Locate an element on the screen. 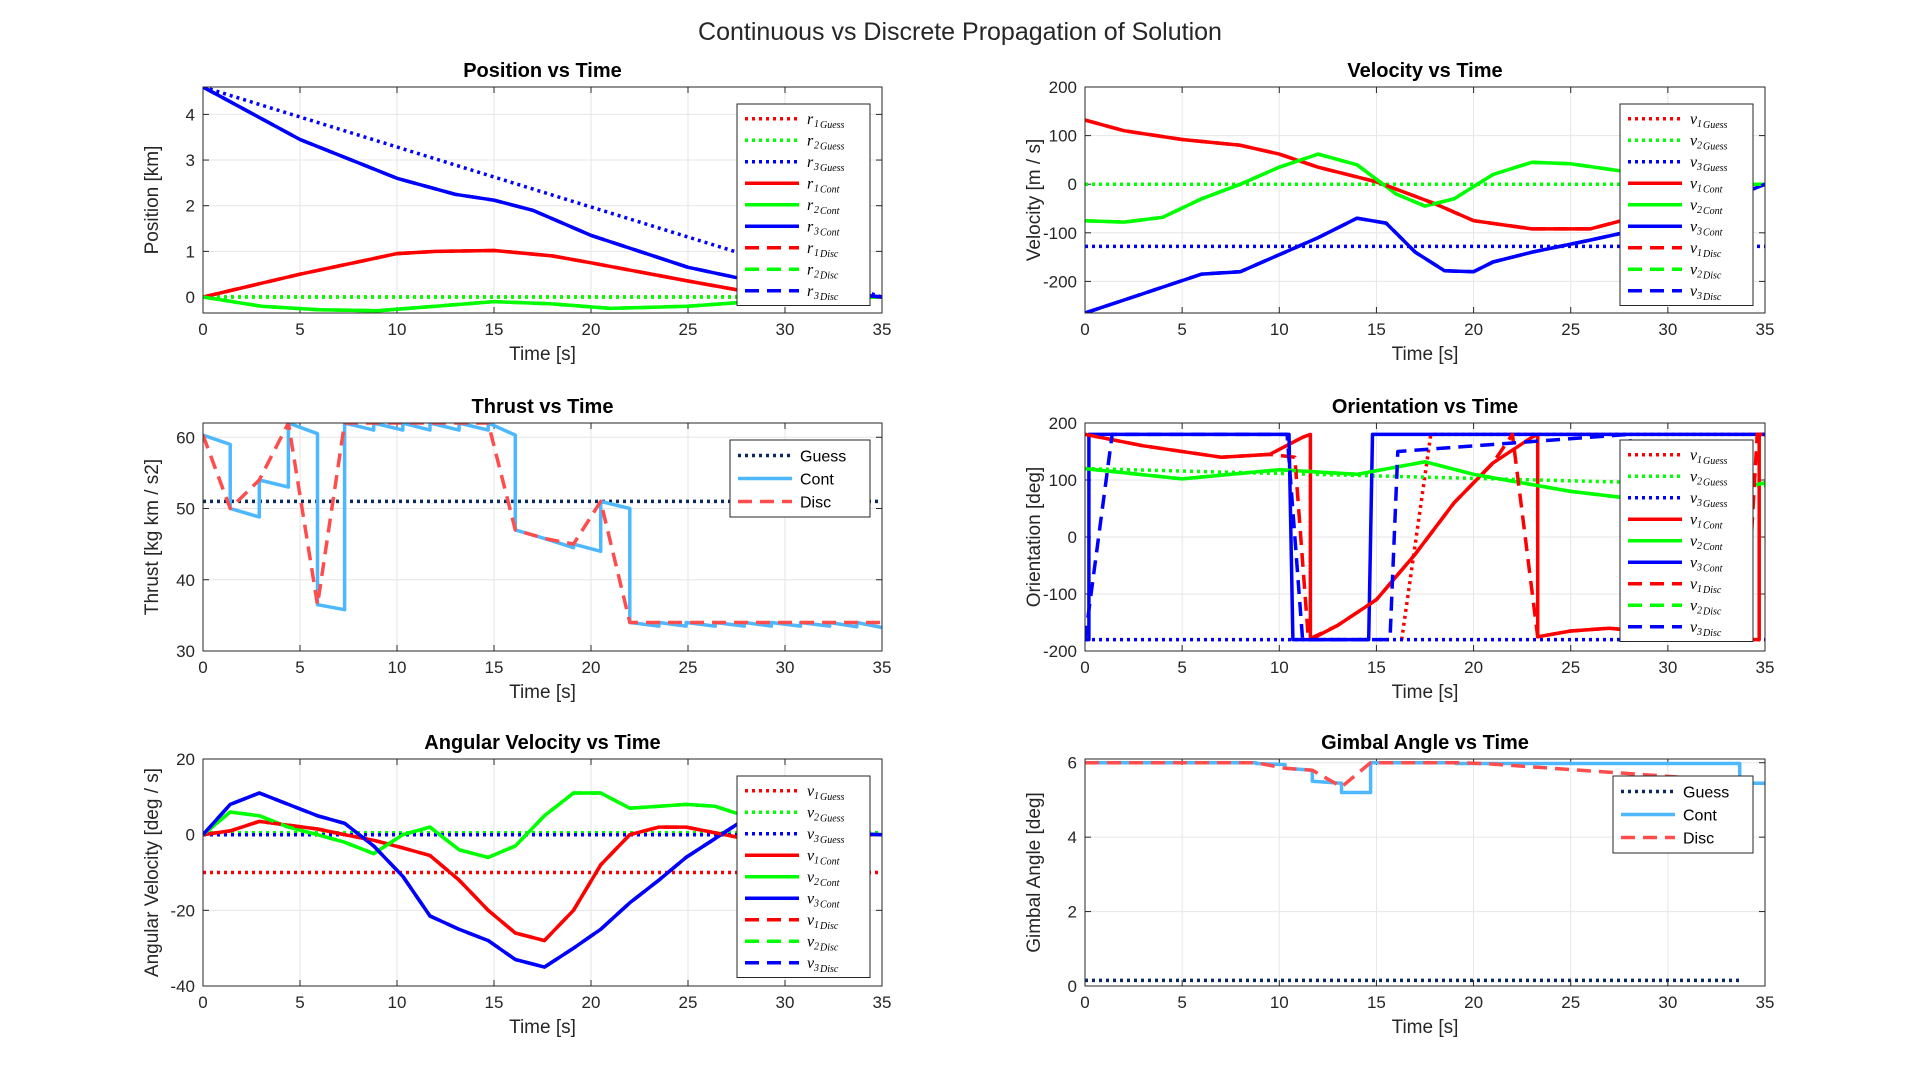 The image size is (1920, 1091). y-tick-label: 6 is located at coordinates (1072, 763).